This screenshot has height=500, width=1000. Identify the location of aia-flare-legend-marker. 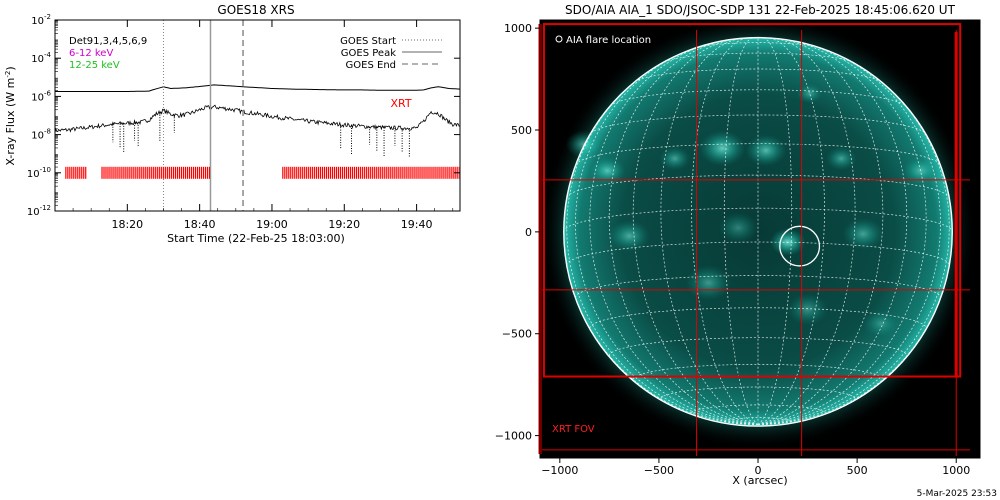
(559, 39).